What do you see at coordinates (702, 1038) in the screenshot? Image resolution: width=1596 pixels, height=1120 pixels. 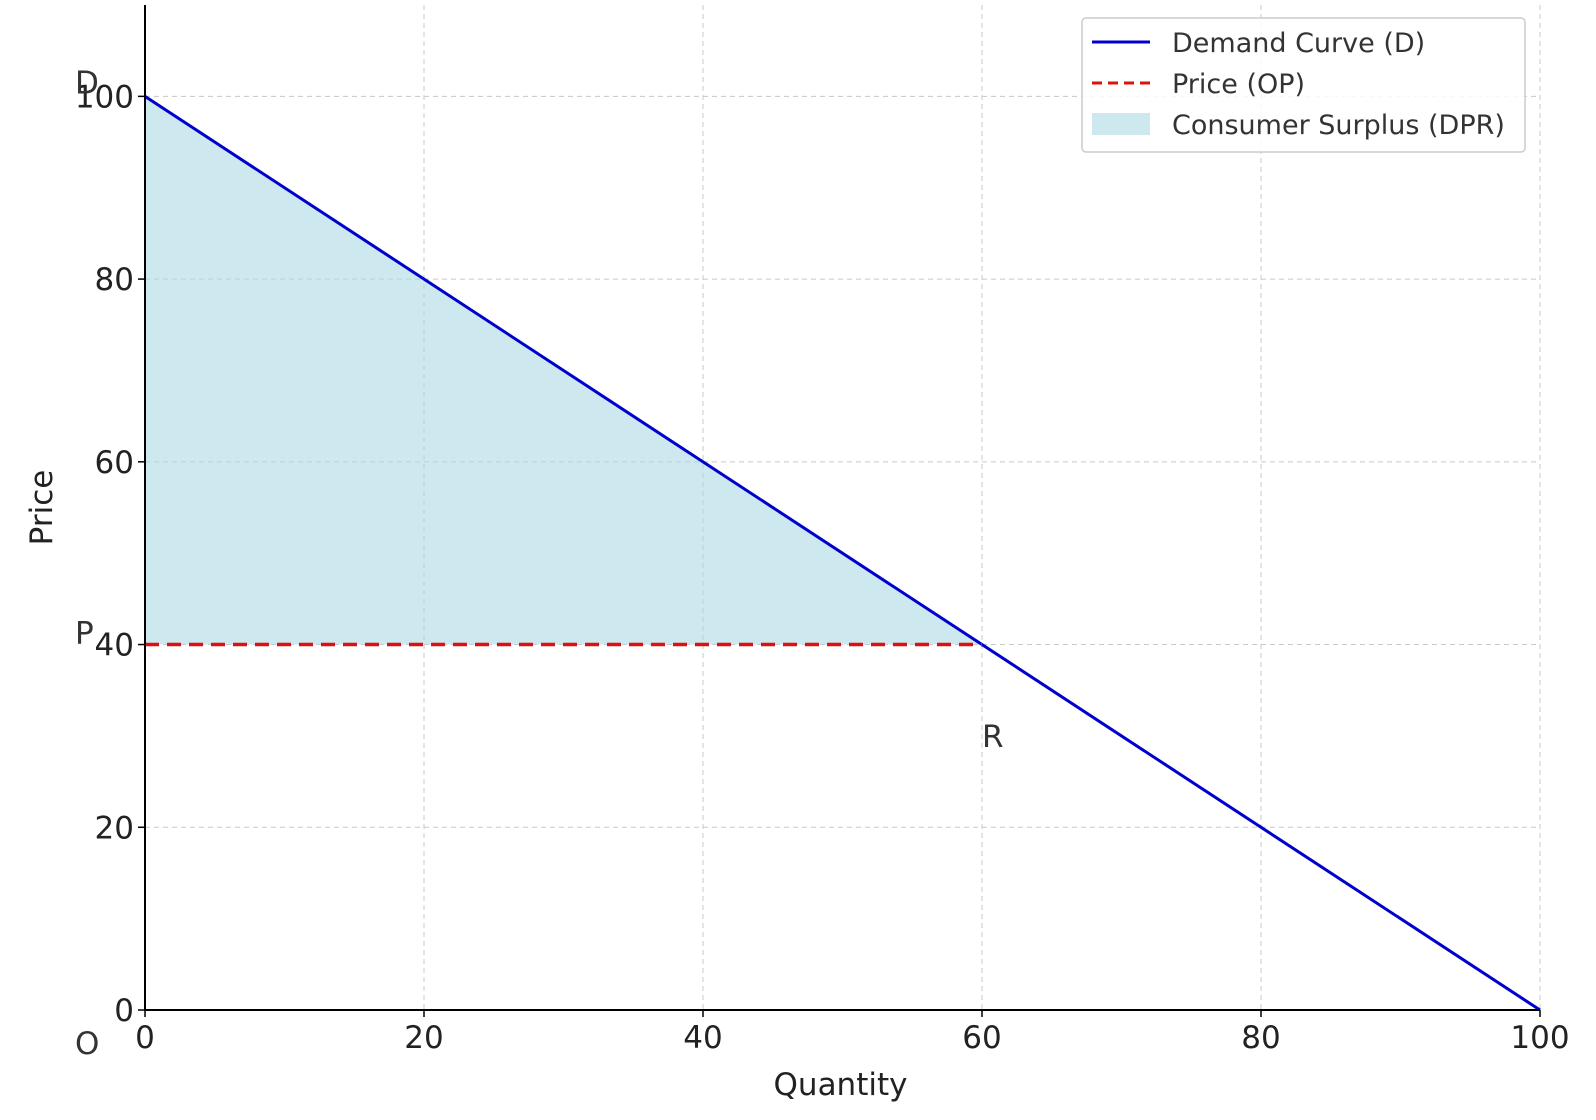 I see `x-tick-label-2: 40` at bounding box center [702, 1038].